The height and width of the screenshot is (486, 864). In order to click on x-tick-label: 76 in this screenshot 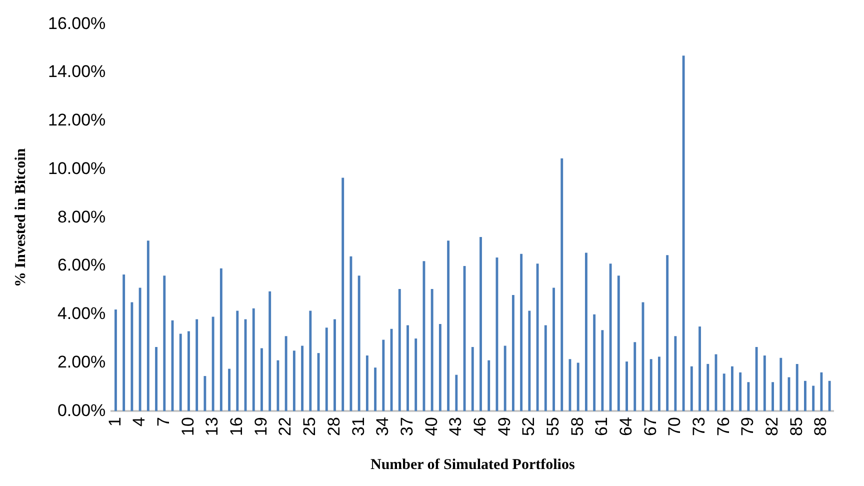, I will do `click(723, 426)`.